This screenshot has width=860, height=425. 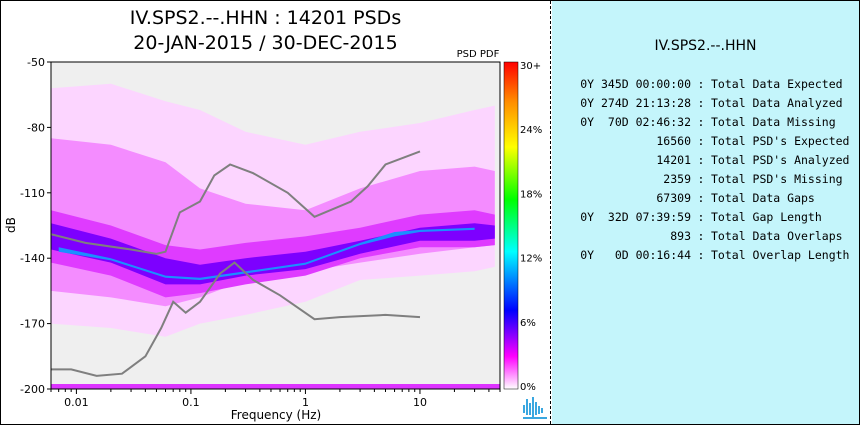 What do you see at coordinates (528, 323) in the screenshot?
I see `colorbar-tick-label: 6%` at bounding box center [528, 323].